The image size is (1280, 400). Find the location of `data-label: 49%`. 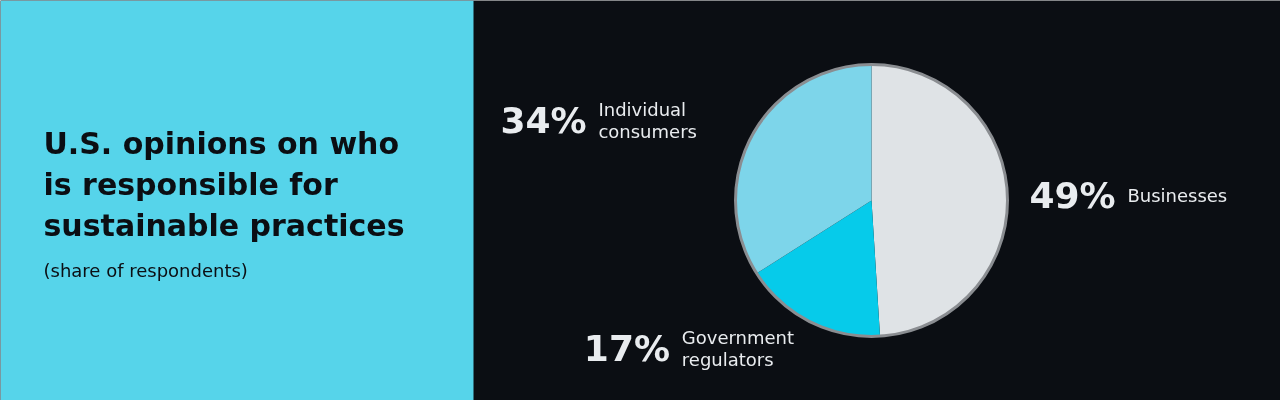

data-label: 49% is located at coordinates (1072, 195).